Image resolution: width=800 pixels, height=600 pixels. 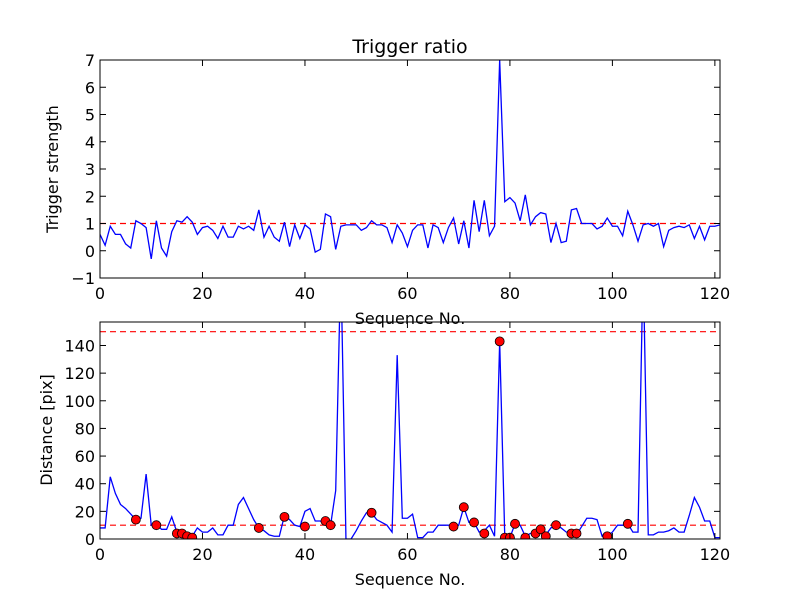 I want to click on top-y-tick-label: 4, so click(x=90, y=142).